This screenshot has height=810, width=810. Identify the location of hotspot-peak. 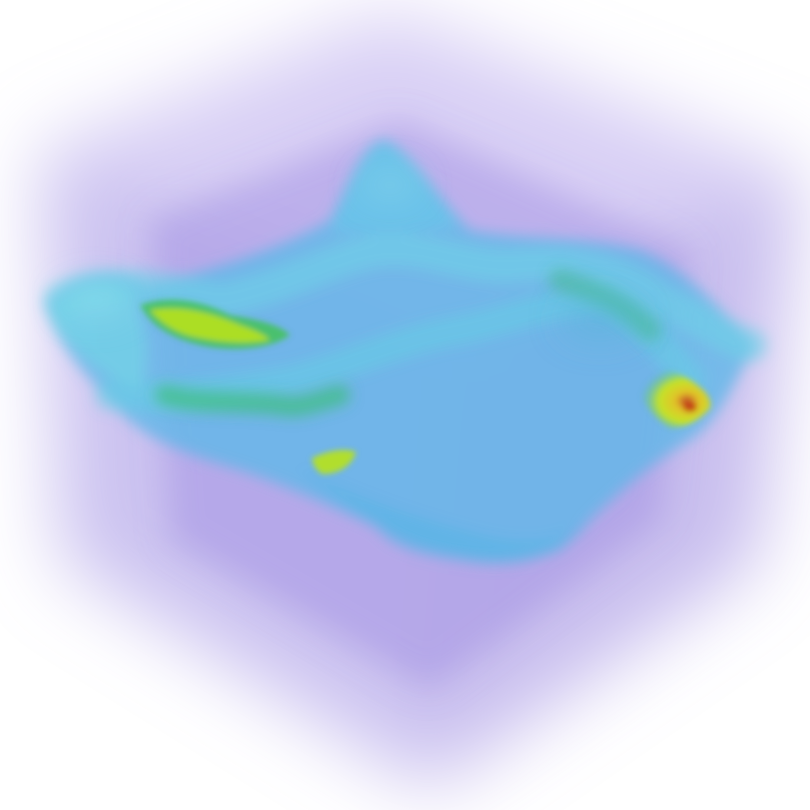
(690, 407).